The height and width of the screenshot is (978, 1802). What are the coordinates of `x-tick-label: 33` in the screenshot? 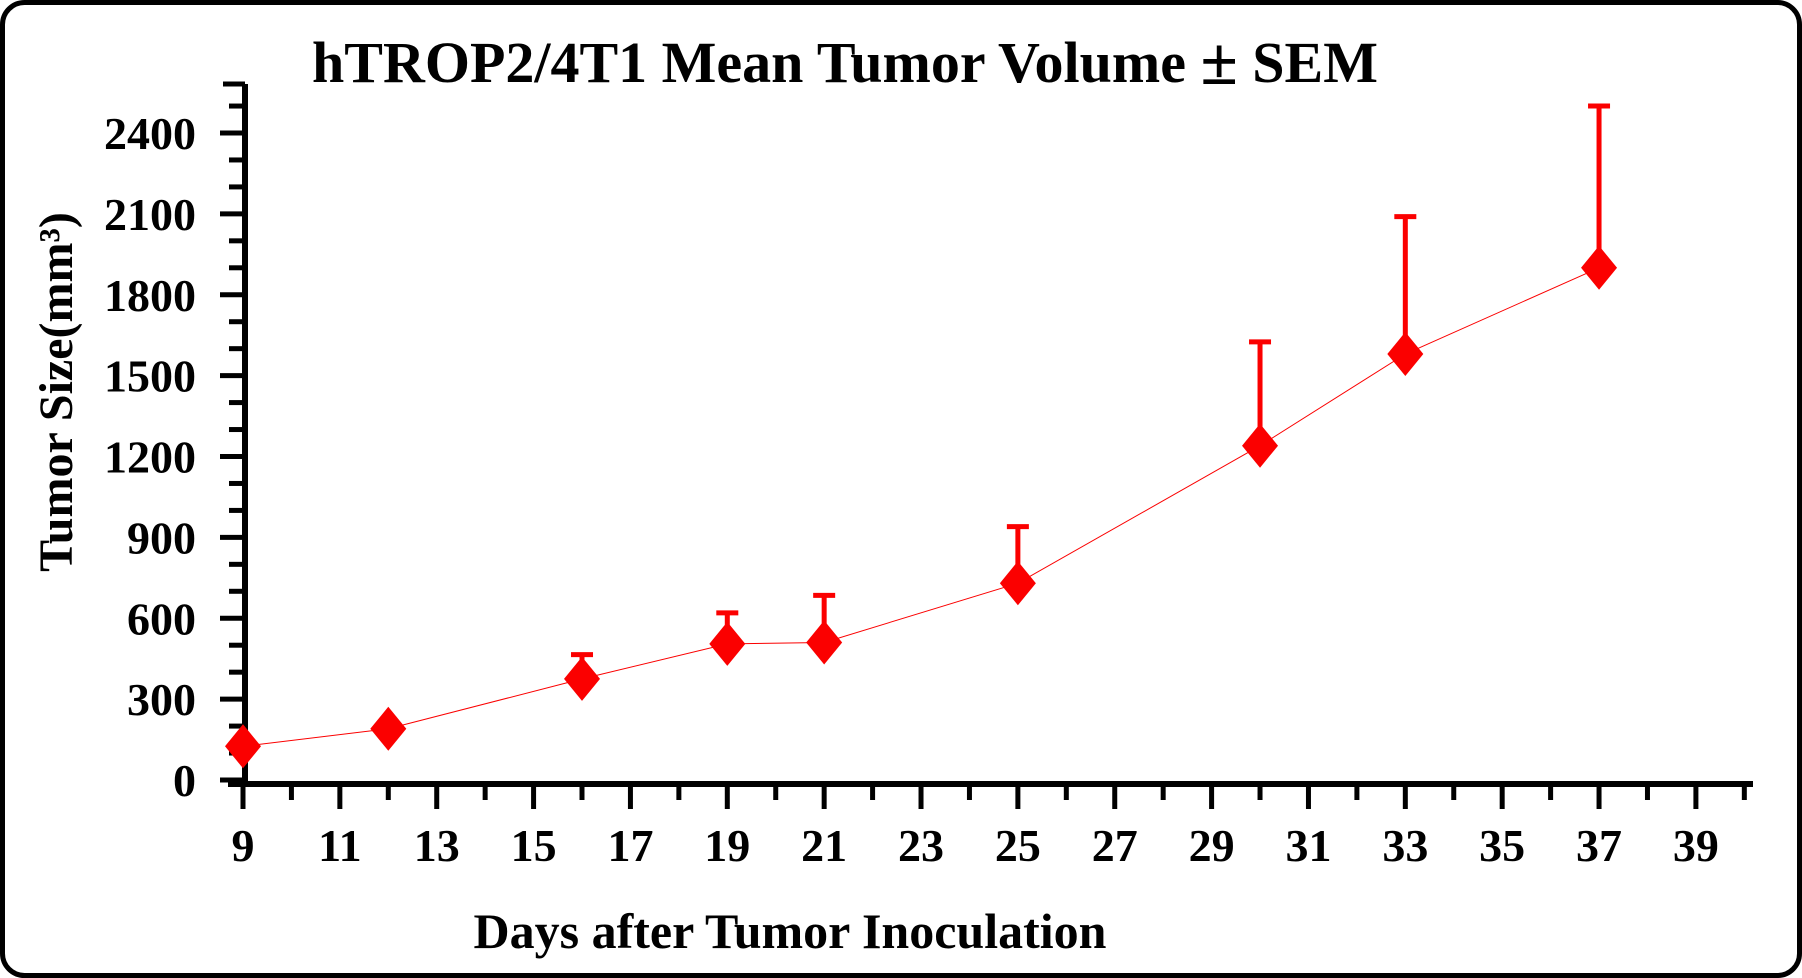 It's located at (1405, 845).